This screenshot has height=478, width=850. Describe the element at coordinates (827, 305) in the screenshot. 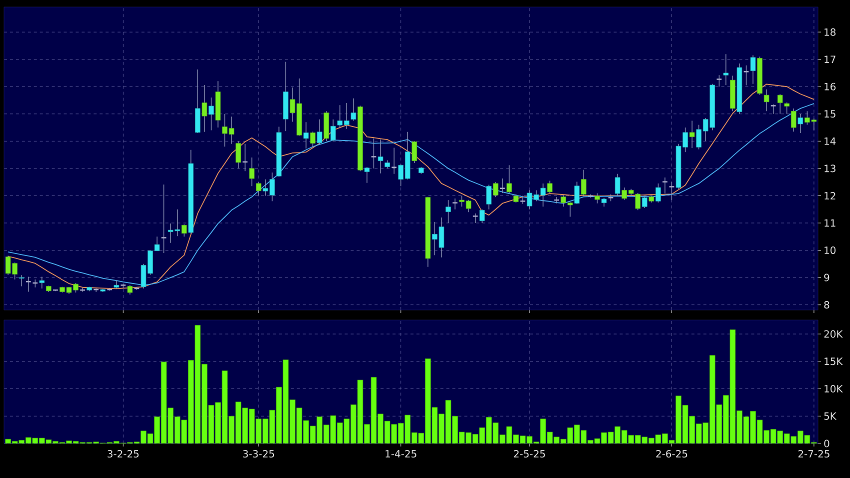

I see `y-tick-label: 8` at that location.